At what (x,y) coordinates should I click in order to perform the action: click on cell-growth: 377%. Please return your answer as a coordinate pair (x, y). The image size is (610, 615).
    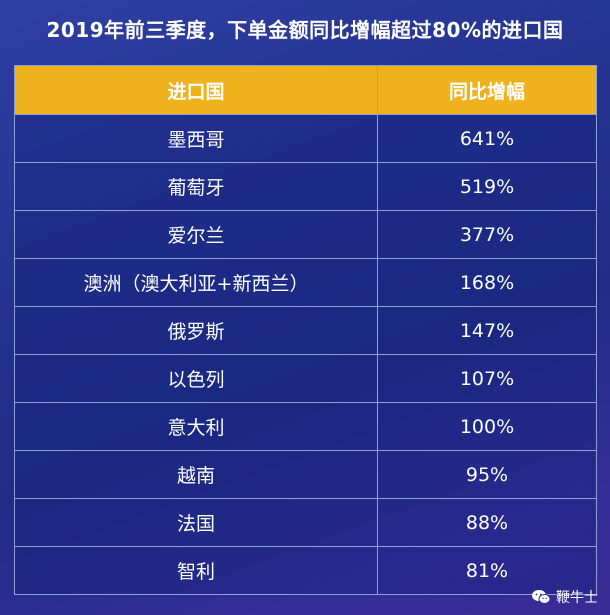
    Looking at the image, I should click on (487, 234).